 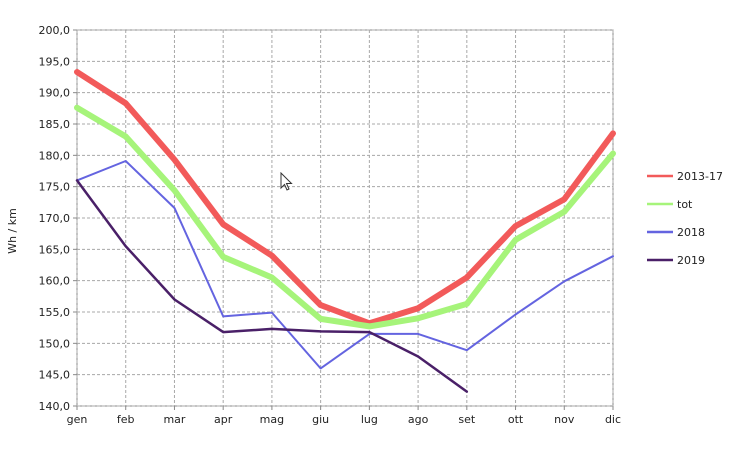 What do you see at coordinates (685, 204) in the screenshot?
I see `legend-label: tot` at bounding box center [685, 204].